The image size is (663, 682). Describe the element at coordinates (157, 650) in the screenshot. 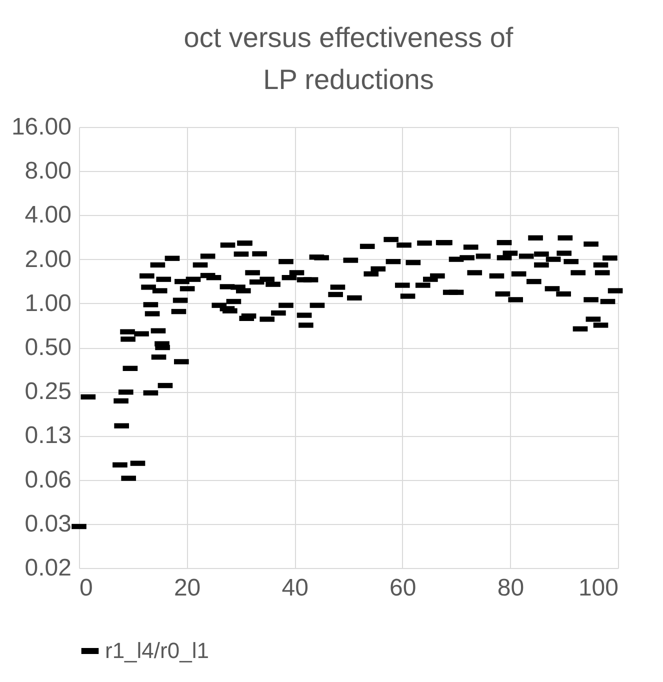

I see `legend-label: r1_l4/r0_l1` at that location.